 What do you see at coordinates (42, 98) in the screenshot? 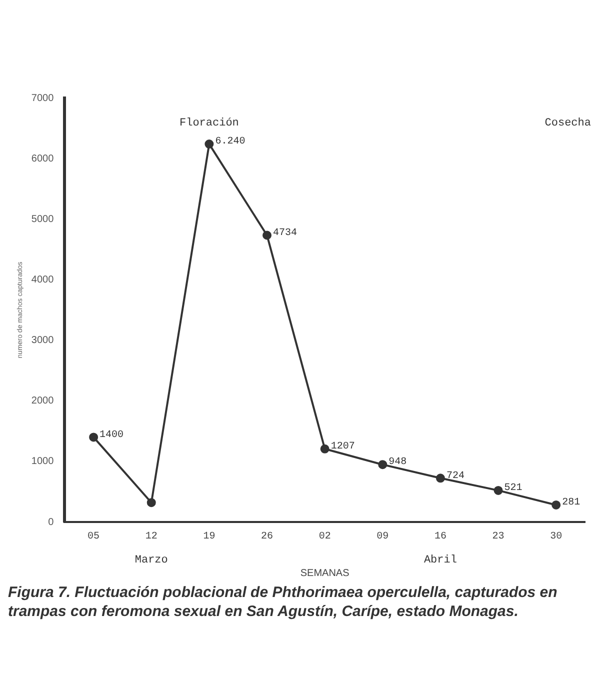
I see `y-tick-label: 7000` at bounding box center [42, 98].